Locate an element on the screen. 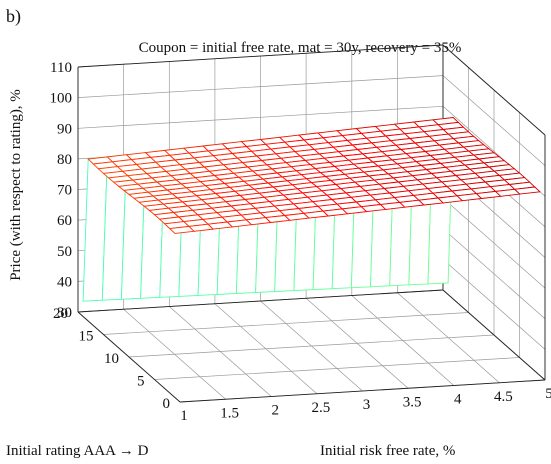 Image resolution: width=551 pixels, height=464 pixels. panel-label: b) is located at coordinates (13, 16).